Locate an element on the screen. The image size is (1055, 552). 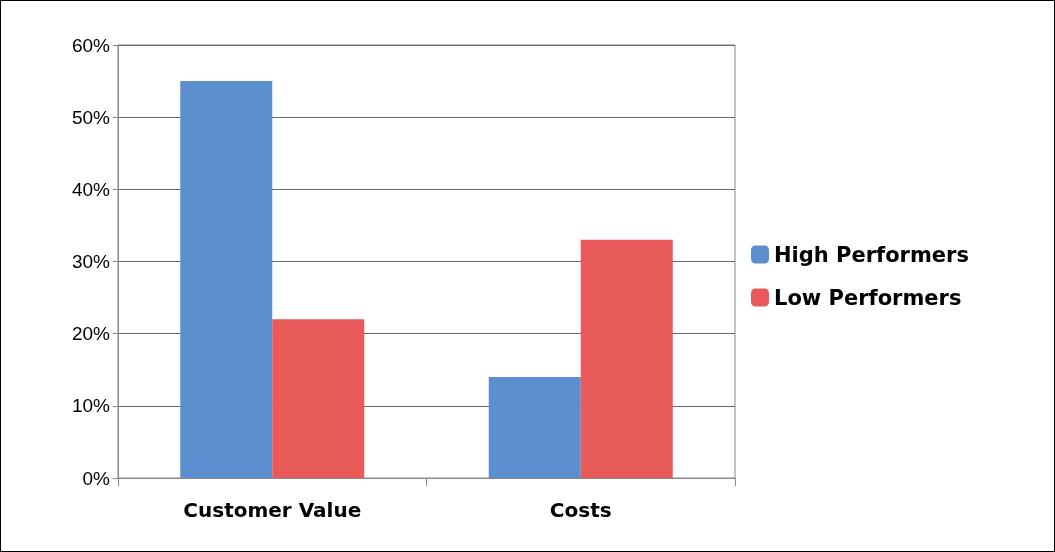
y-tick-label: 40% is located at coordinates (91, 189).